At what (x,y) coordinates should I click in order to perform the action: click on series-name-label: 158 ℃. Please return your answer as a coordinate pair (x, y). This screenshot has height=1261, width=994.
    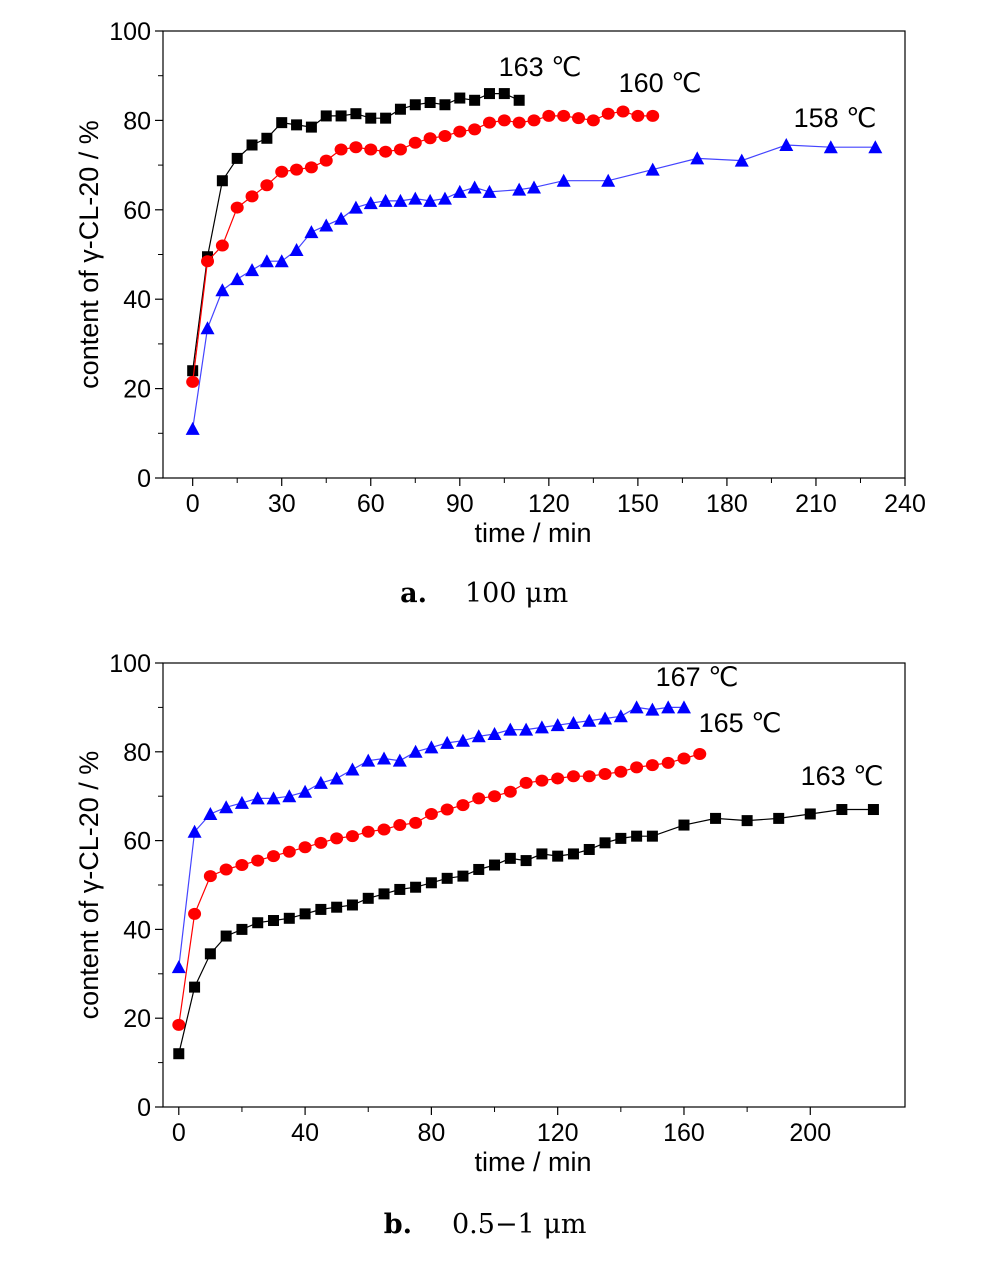
    Looking at the image, I should click on (835, 118).